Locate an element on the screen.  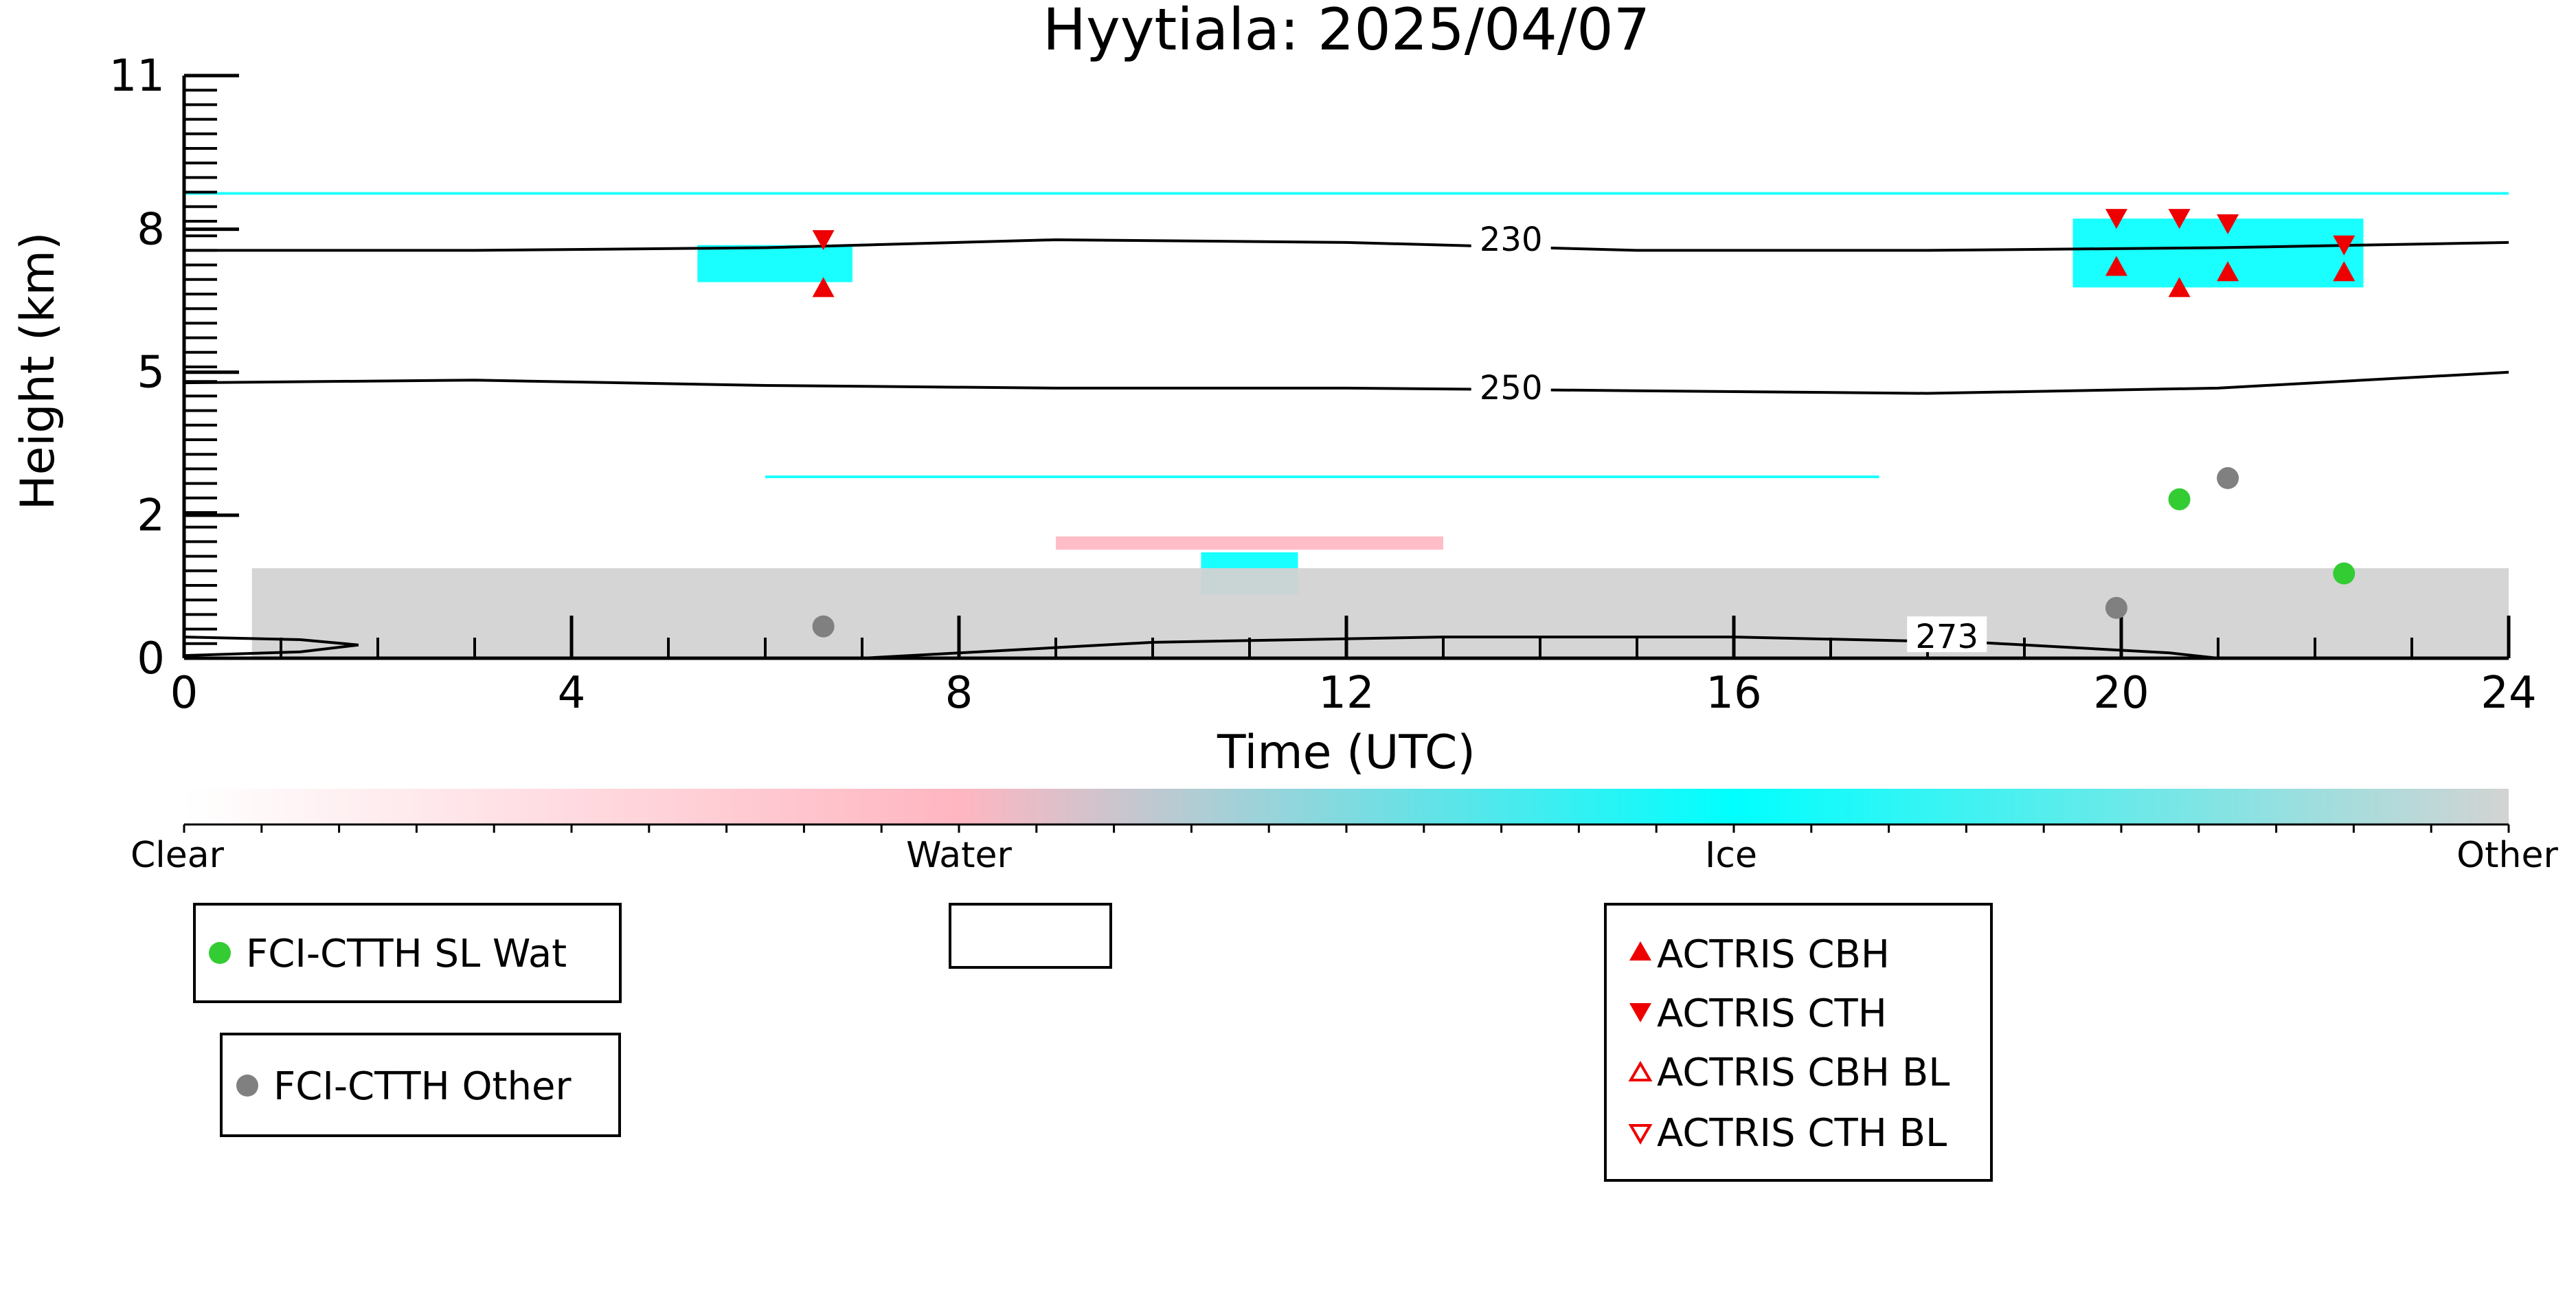
x-tick-label: 20 is located at coordinates (2121, 693).